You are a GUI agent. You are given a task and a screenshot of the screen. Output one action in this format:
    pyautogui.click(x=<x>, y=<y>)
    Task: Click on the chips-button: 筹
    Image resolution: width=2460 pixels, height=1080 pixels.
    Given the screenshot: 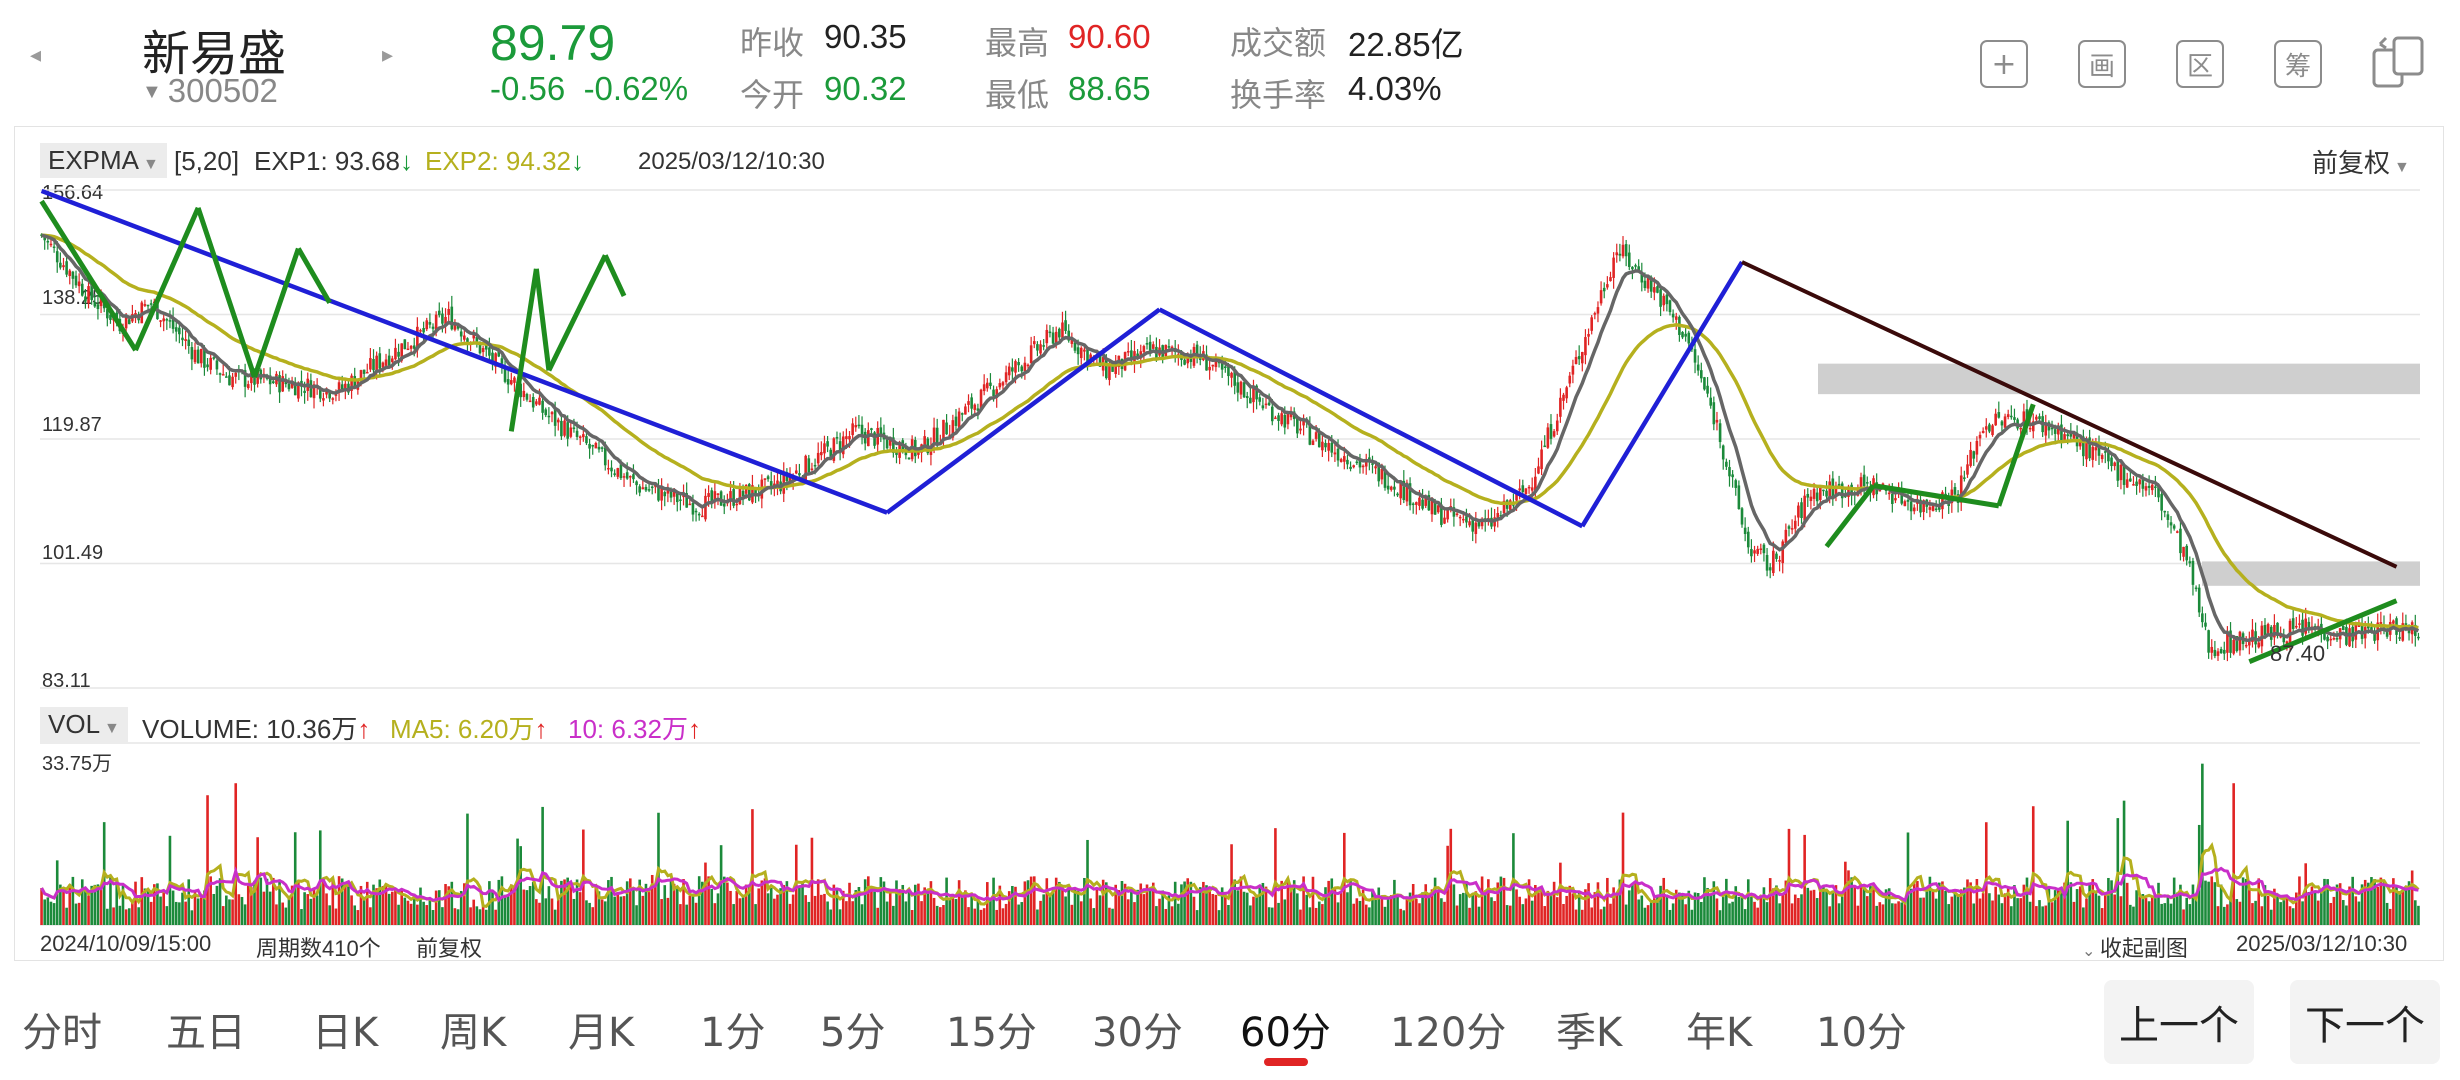 What is the action you would take?
    pyautogui.click(x=2298, y=64)
    